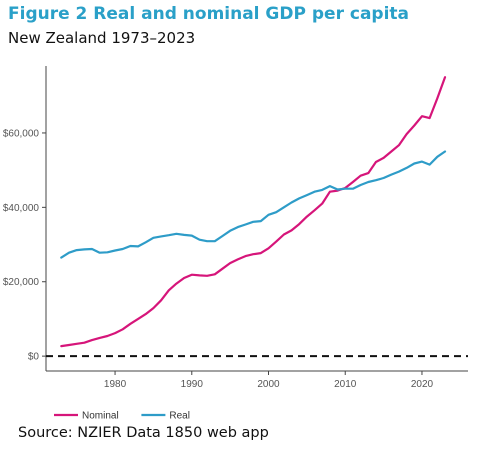 The width and height of the screenshot is (484, 452). Describe the element at coordinates (100, 416) in the screenshot. I see `legend-label-nominal: Nominal` at that location.